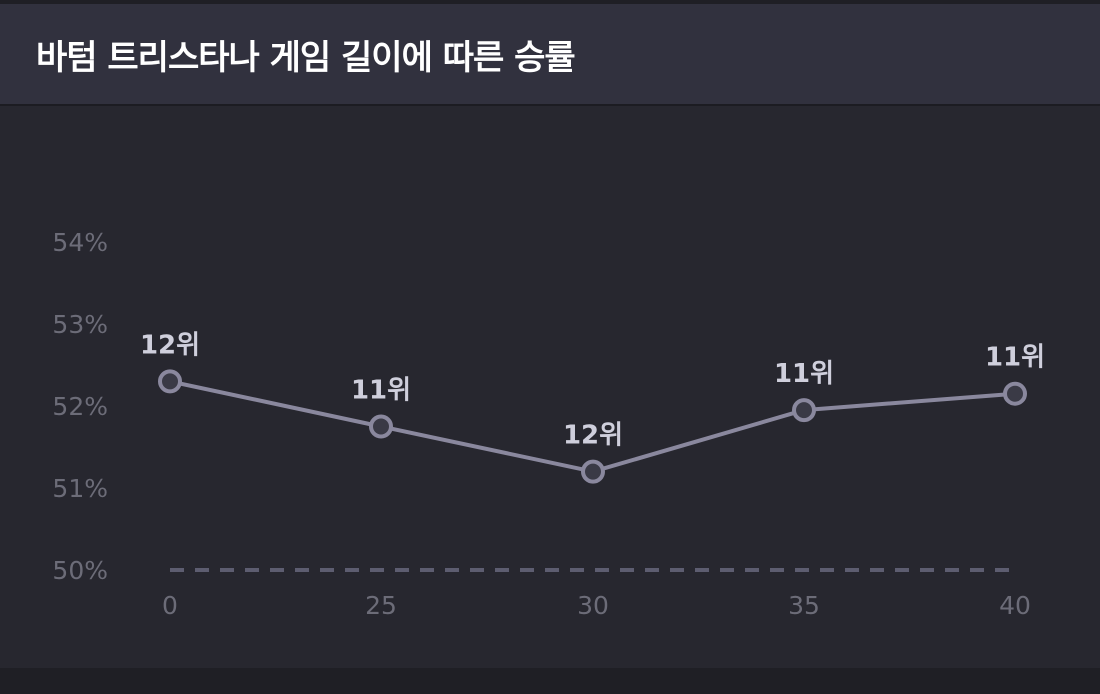 Image resolution: width=1100 pixels, height=694 pixels. I want to click on chart-title: 바텀 트리스타나 게임 길이에 따른 승률, so click(306, 58).